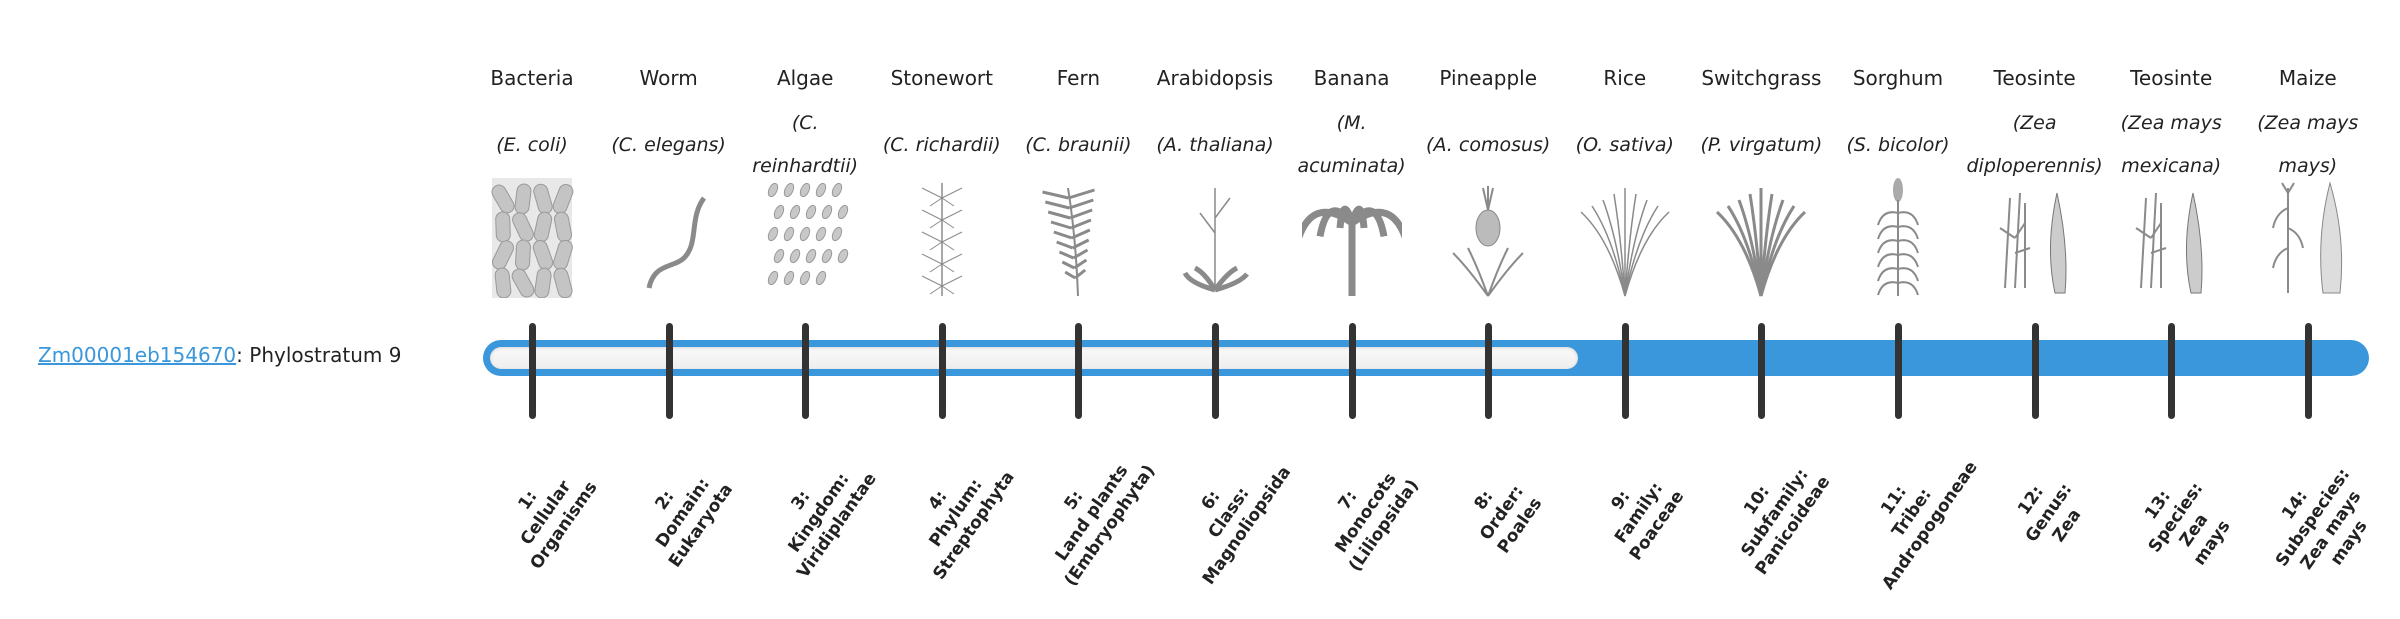  What do you see at coordinates (668, 78) in the screenshot?
I see `organism-name: Worm` at bounding box center [668, 78].